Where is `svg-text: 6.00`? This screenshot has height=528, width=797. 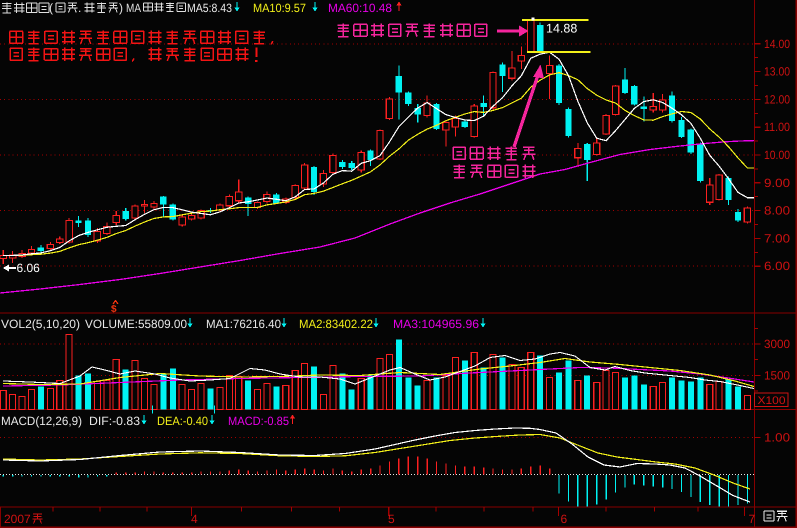 svg-text: 6.00 is located at coordinates (777, 266).